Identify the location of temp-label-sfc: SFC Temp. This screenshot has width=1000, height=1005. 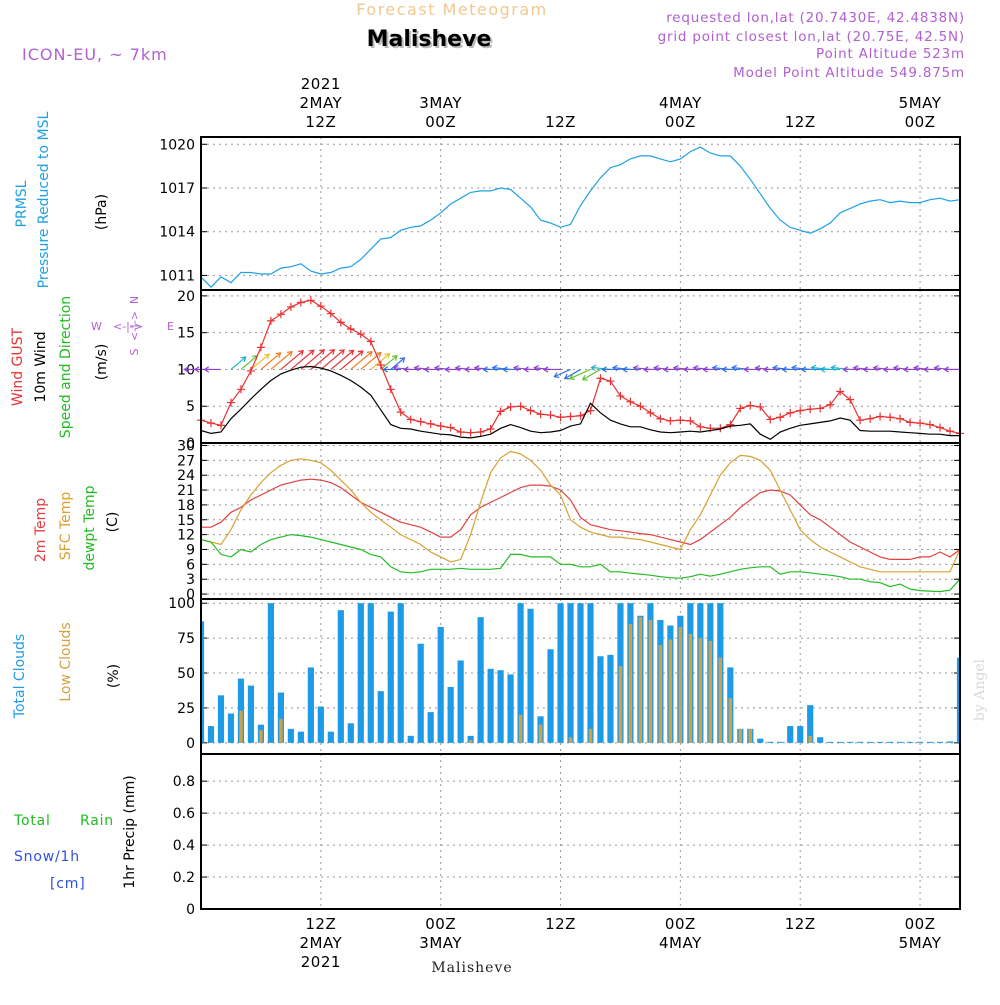
(66, 526).